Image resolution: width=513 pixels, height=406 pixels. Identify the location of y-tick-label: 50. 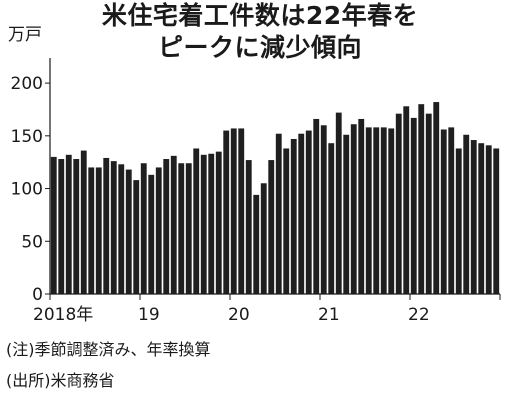
(32, 242).